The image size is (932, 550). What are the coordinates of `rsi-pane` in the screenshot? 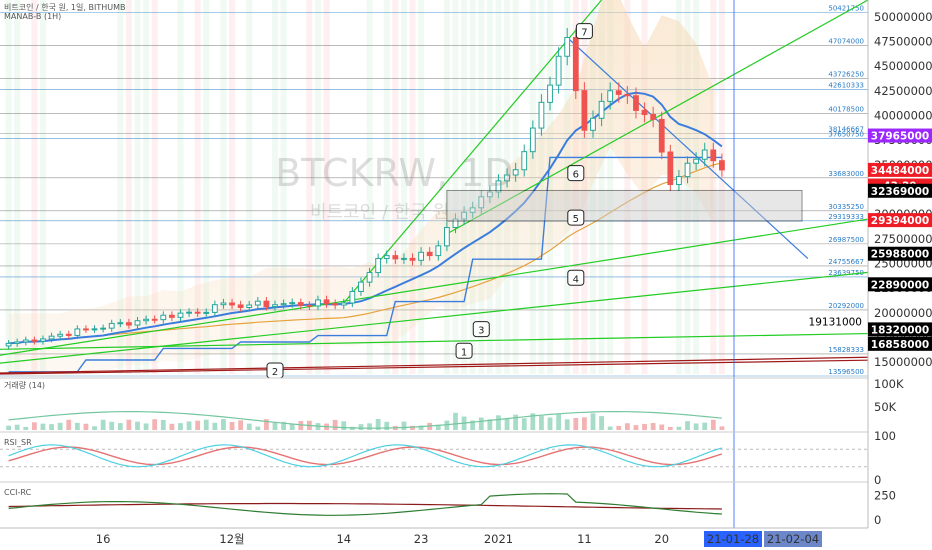 It's located at (466, 449).